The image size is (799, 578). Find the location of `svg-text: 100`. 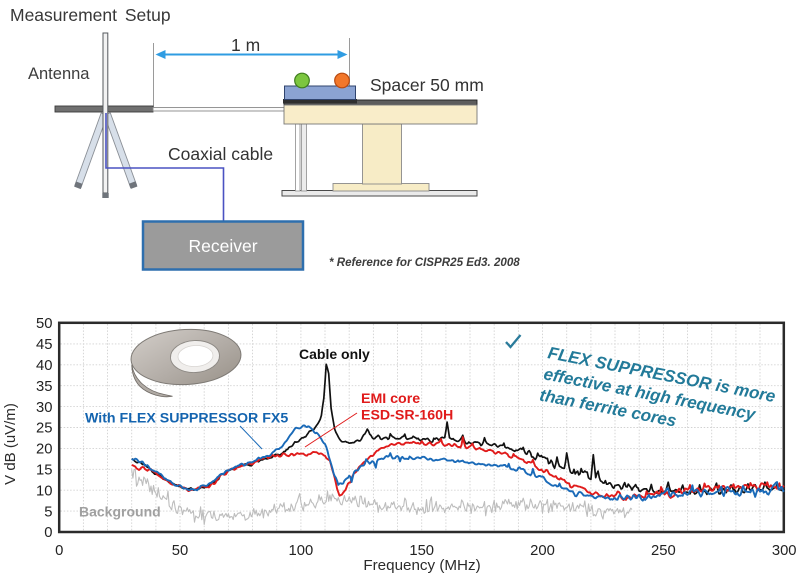

svg-text: 100 is located at coordinates (301, 551).